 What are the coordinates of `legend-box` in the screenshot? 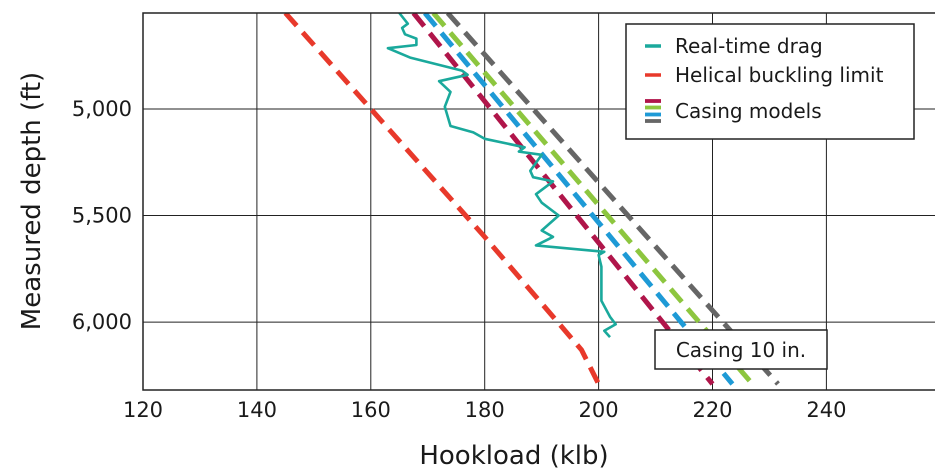 It's located at (770, 81).